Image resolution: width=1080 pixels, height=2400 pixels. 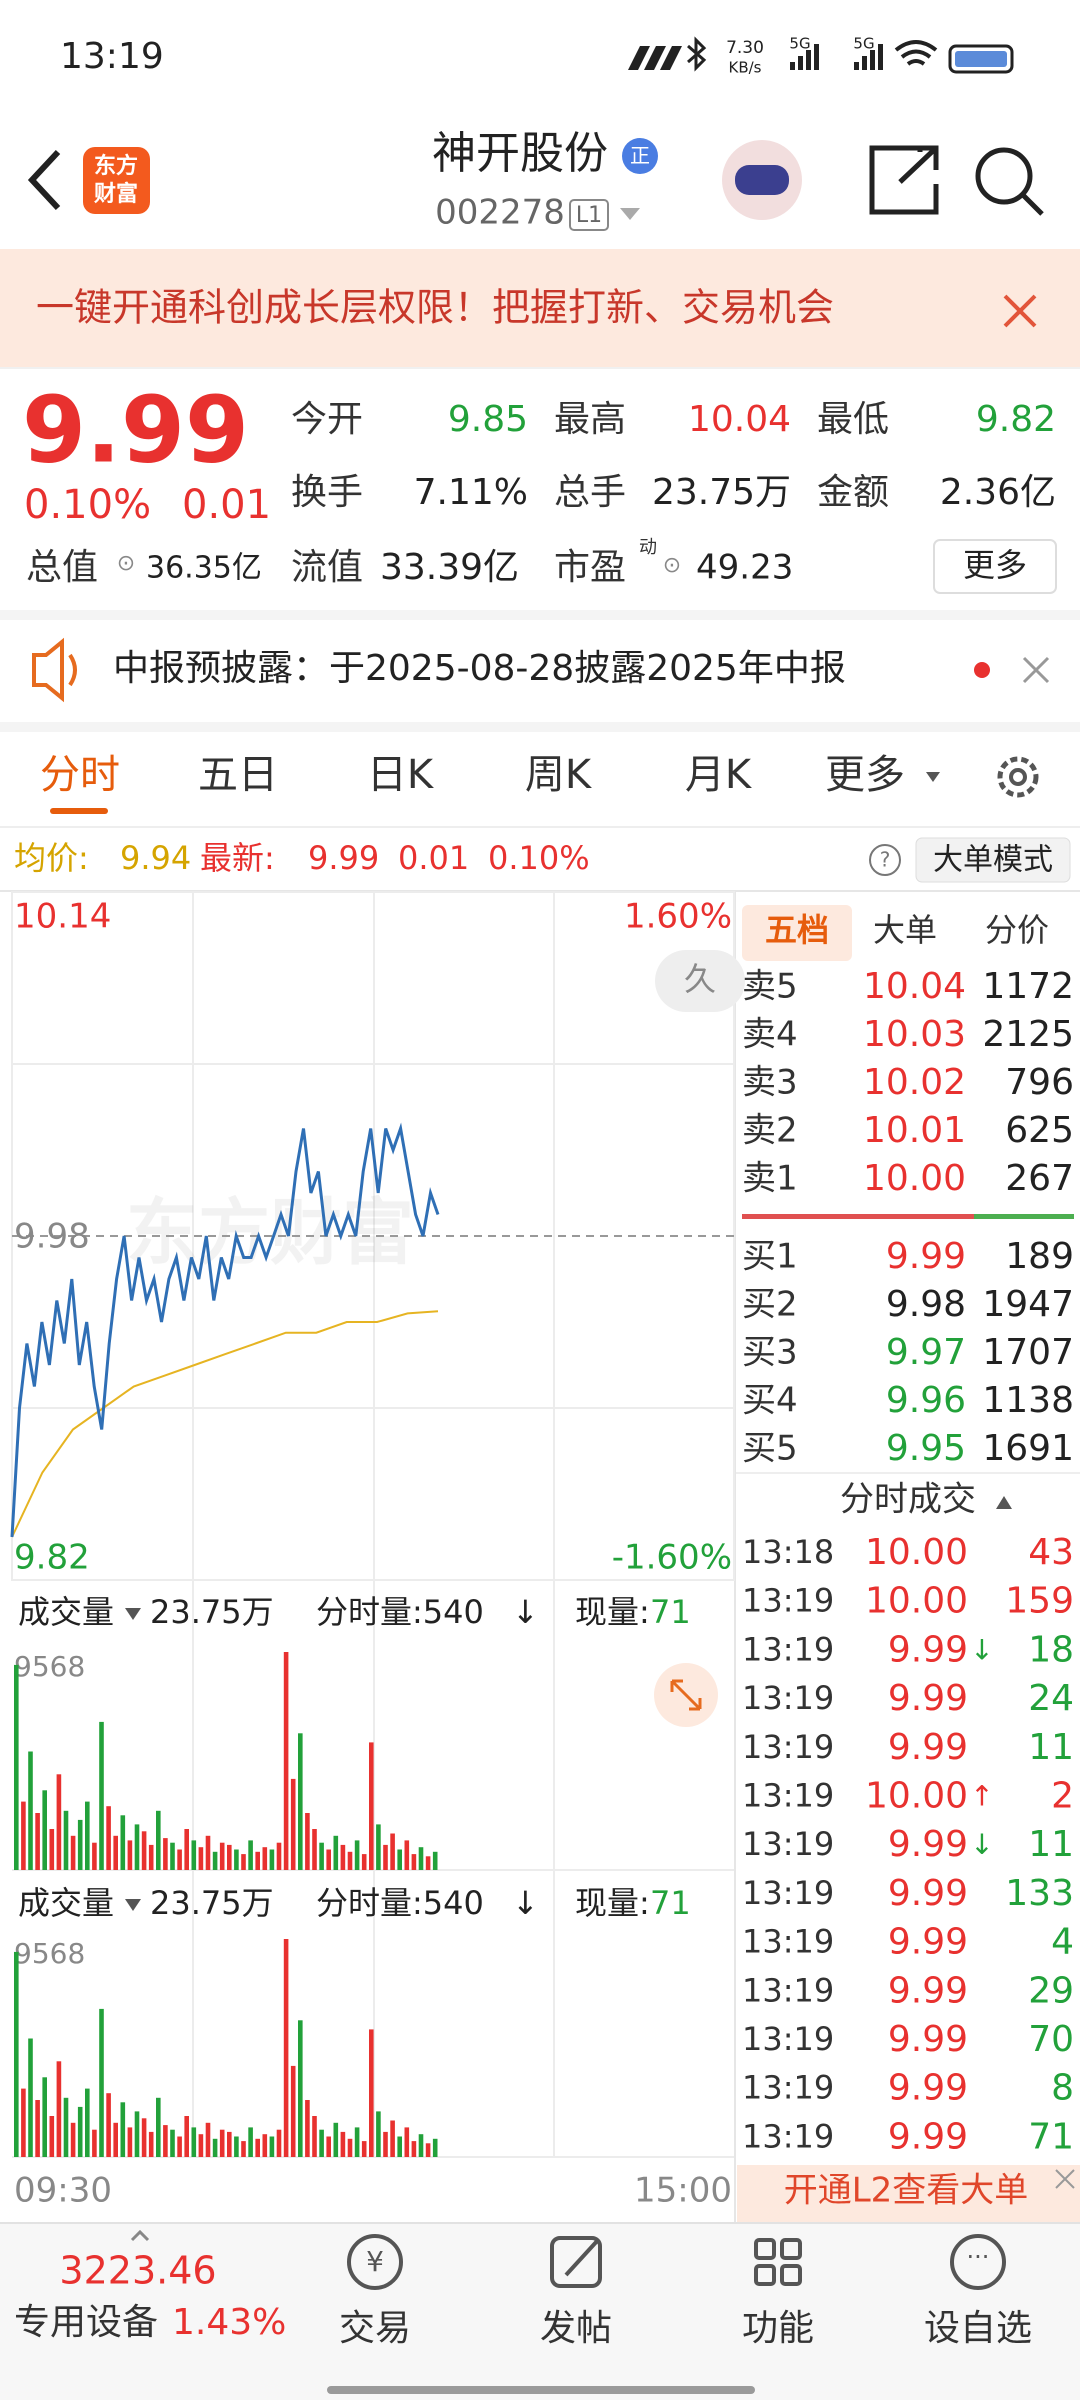 I want to click on nav-item: 设自选, so click(x=978, y=2328).